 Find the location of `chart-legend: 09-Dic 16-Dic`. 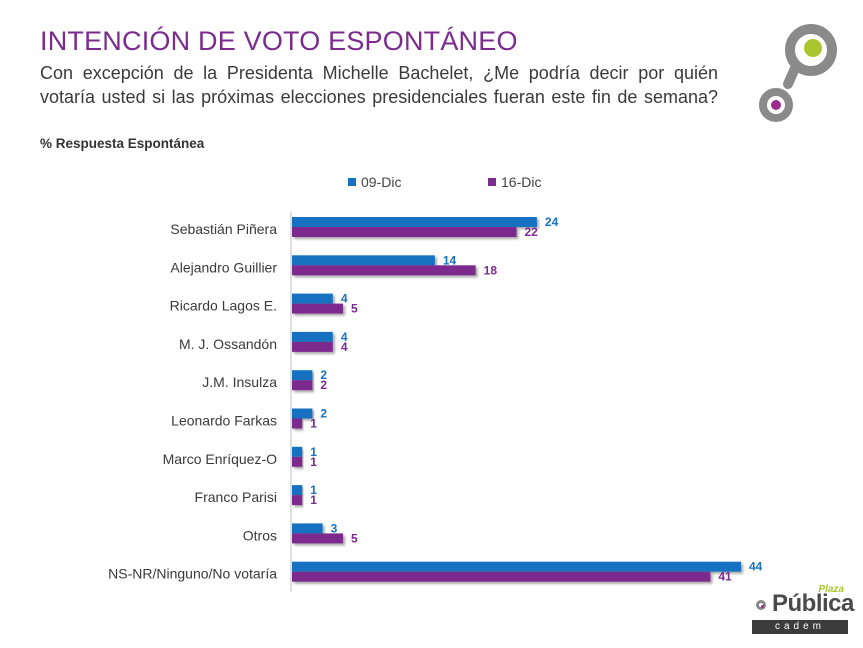

chart-legend: 09-Dic 16-Dic is located at coordinates (431, 184).